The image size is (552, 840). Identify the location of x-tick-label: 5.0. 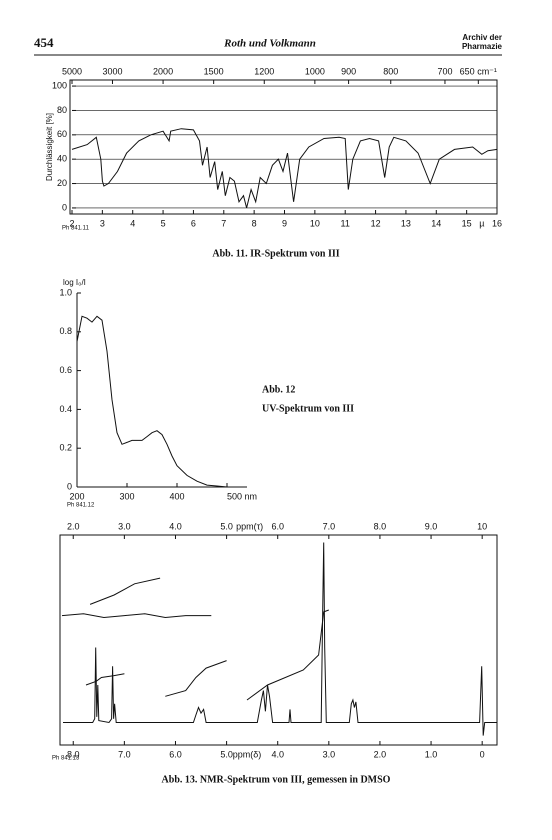
(226, 754).